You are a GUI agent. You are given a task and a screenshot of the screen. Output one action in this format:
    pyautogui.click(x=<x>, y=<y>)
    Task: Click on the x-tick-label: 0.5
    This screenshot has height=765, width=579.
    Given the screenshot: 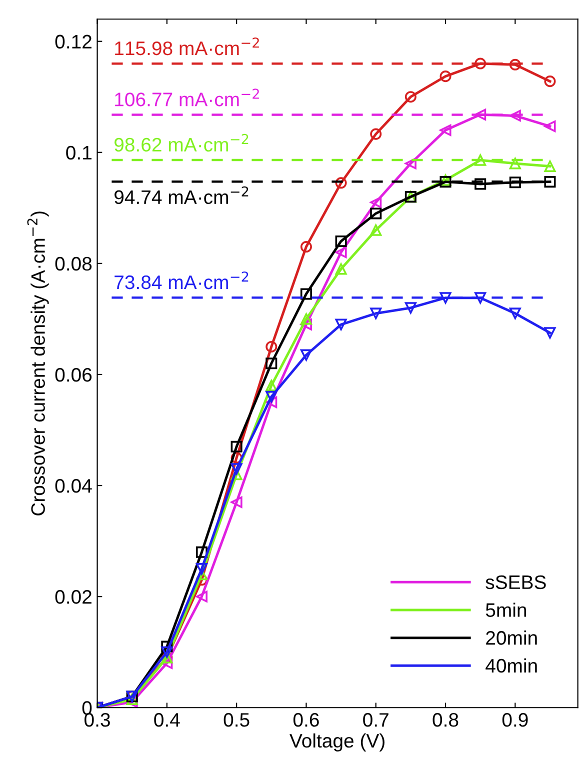 What is the action you would take?
    pyautogui.click(x=237, y=720)
    